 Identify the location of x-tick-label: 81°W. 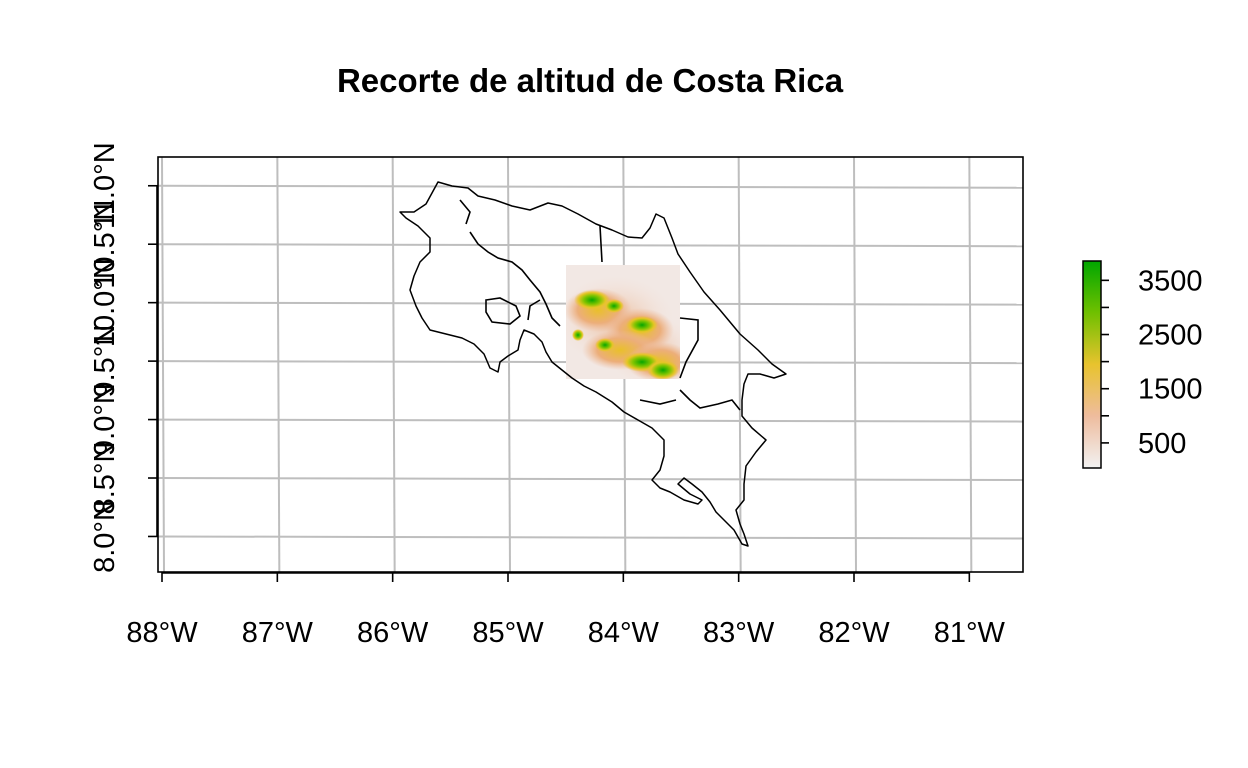
(970, 633).